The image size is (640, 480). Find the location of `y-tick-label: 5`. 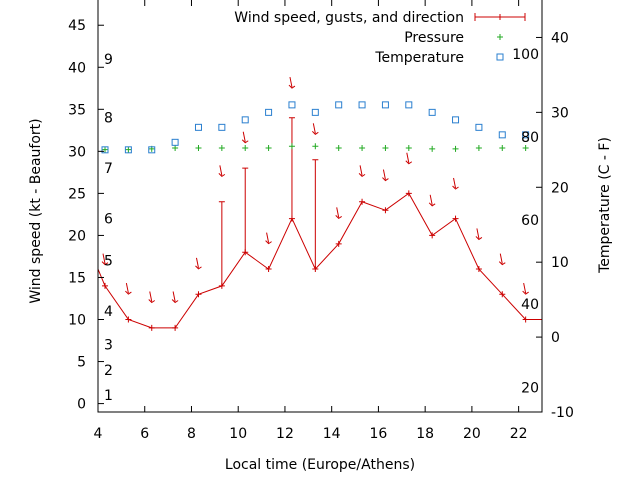

y-tick-label: 5 is located at coordinates (81, 363).